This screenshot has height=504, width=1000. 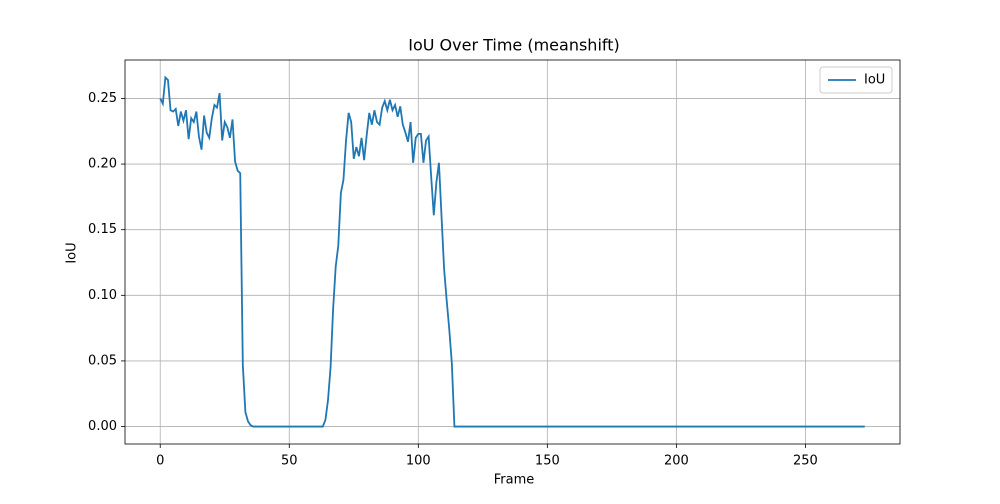 What do you see at coordinates (102, 164) in the screenshot?
I see `y-tick-label: 0.20` at bounding box center [102, 164].